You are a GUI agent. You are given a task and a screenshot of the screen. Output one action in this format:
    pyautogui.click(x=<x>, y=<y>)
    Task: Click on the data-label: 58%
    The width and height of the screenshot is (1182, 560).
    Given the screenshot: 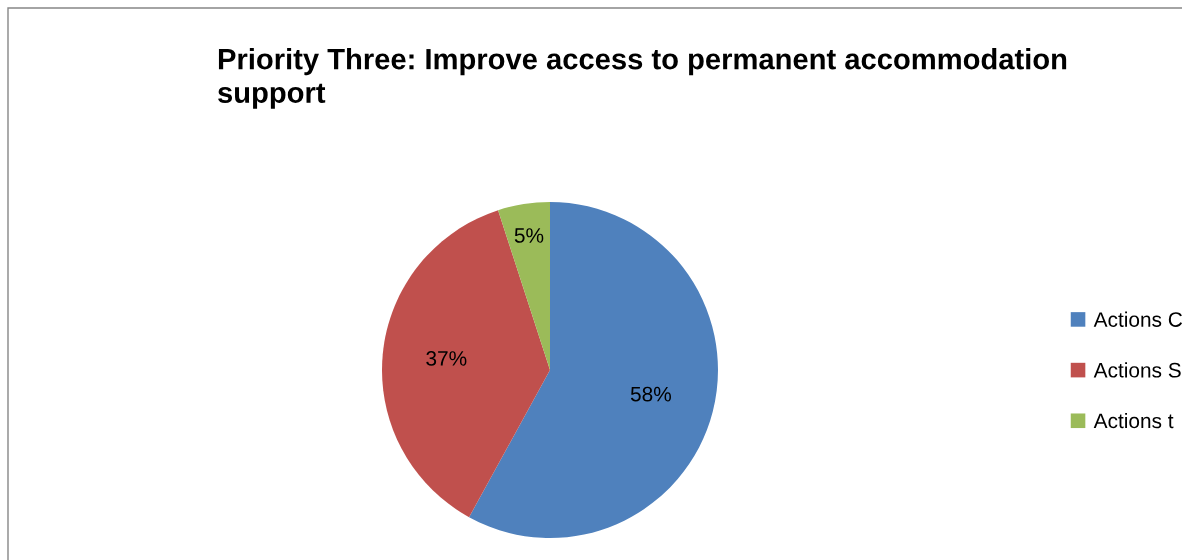 What is the action you would take?
    pyautogui.click(x=650, y=394)
    